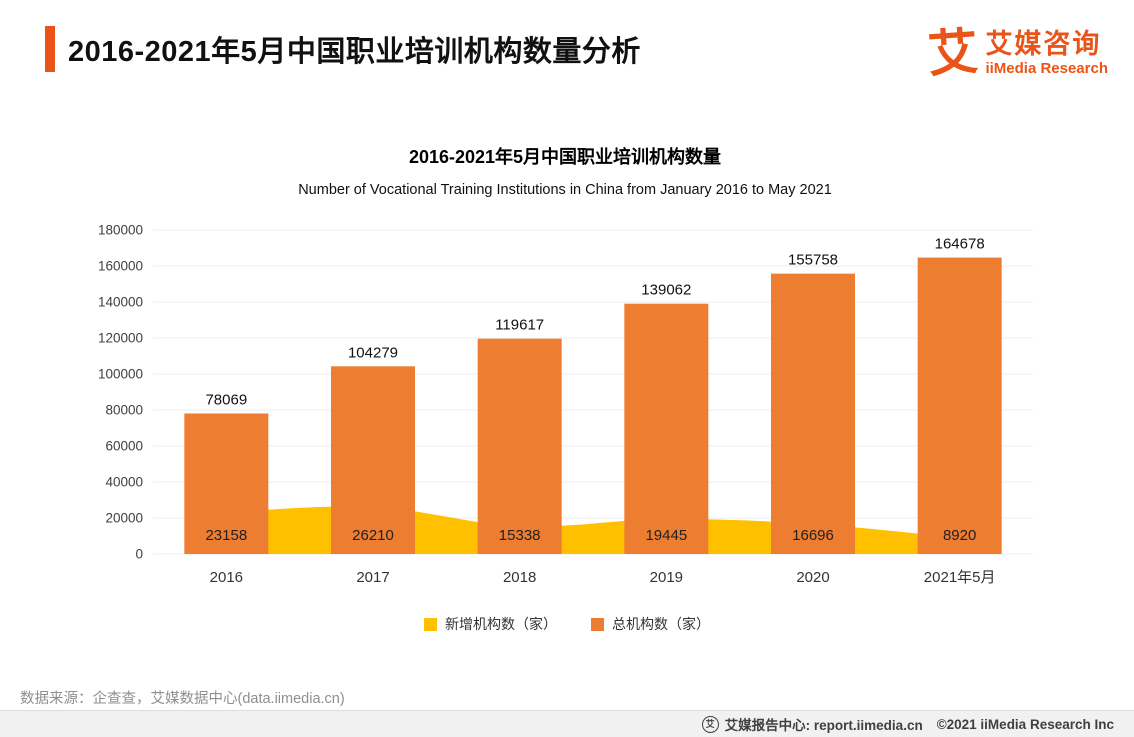 This screenshot has height=737, width=1134. Describe the element at coordinates (666, 535) in the screenshot. I see `area-value-label: 19445` at that location.